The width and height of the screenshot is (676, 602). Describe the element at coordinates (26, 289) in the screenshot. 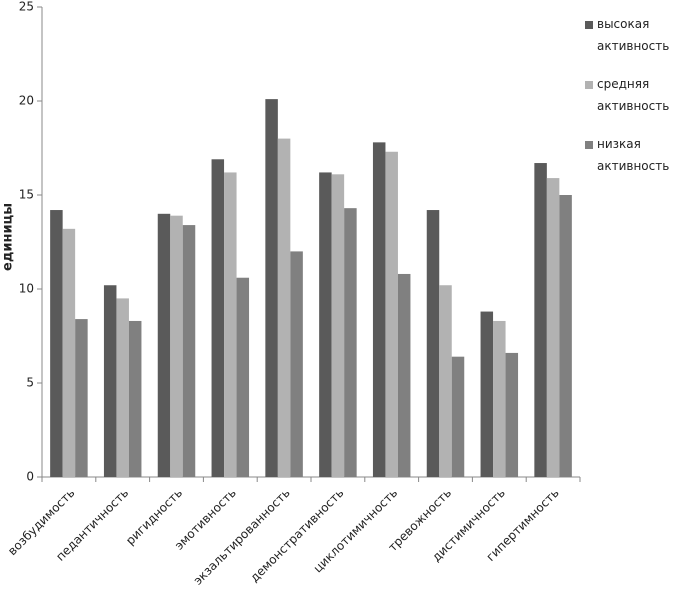

I see `y-tick-label: 10` at that location.